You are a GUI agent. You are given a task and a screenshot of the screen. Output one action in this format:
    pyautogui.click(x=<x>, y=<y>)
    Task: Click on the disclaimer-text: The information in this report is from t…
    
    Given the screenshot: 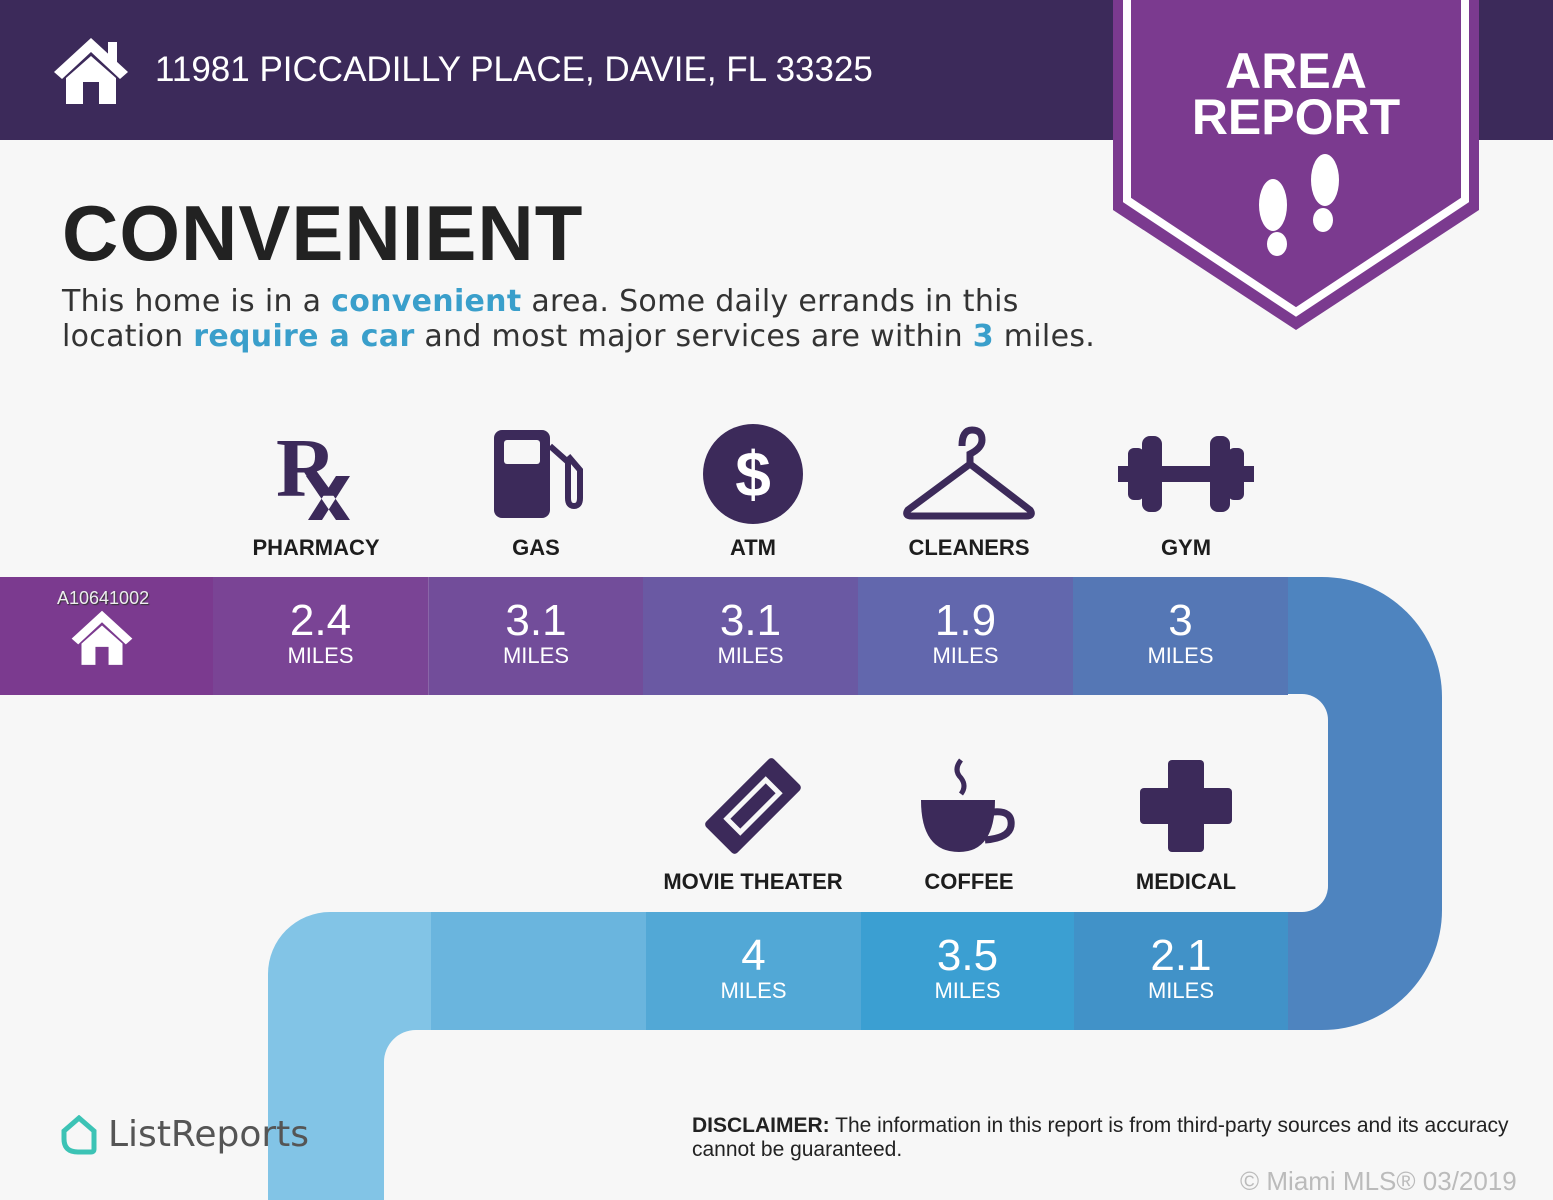 What is the action you would take?
    pyautogui.click(x=1100, y=1137)
    